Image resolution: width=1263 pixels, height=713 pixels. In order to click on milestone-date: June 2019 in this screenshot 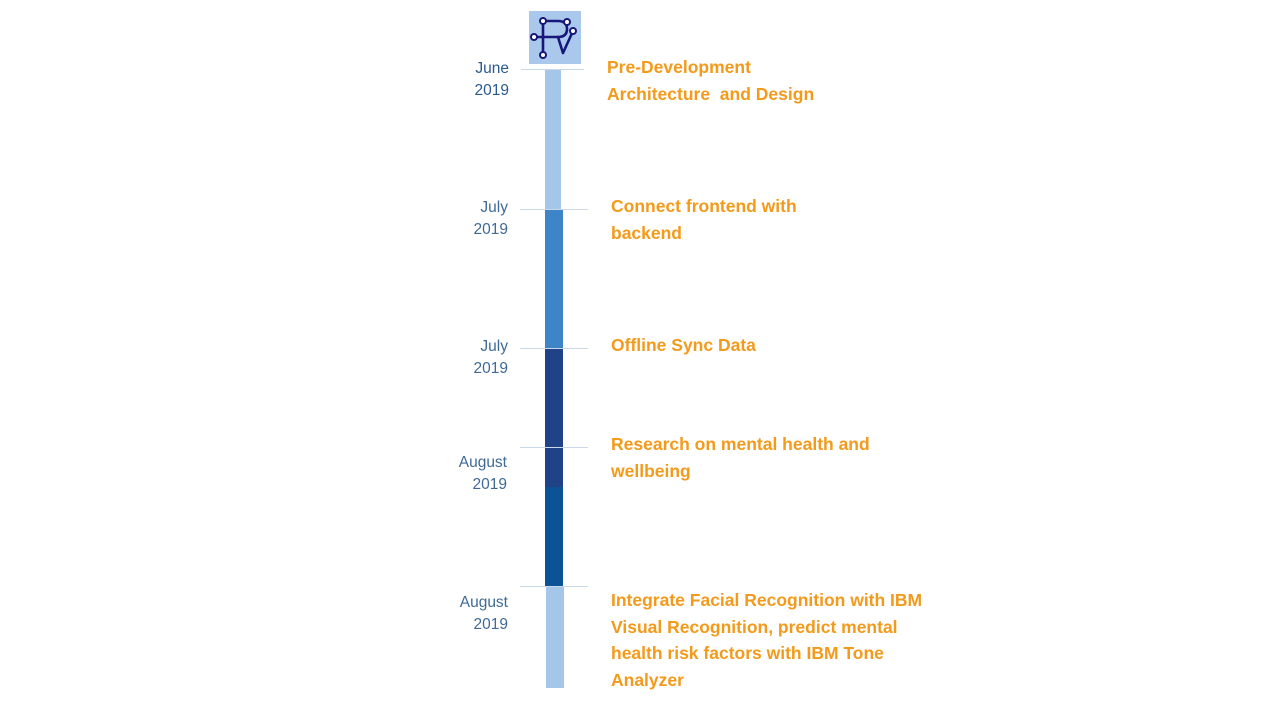, I will do `click(454, 80)`.